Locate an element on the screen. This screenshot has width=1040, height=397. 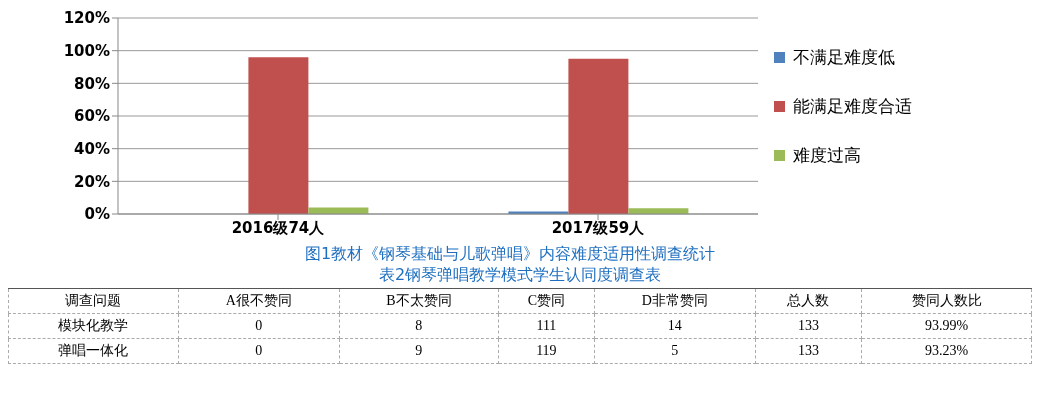
text: 5 is located at coordinates (675, 350).